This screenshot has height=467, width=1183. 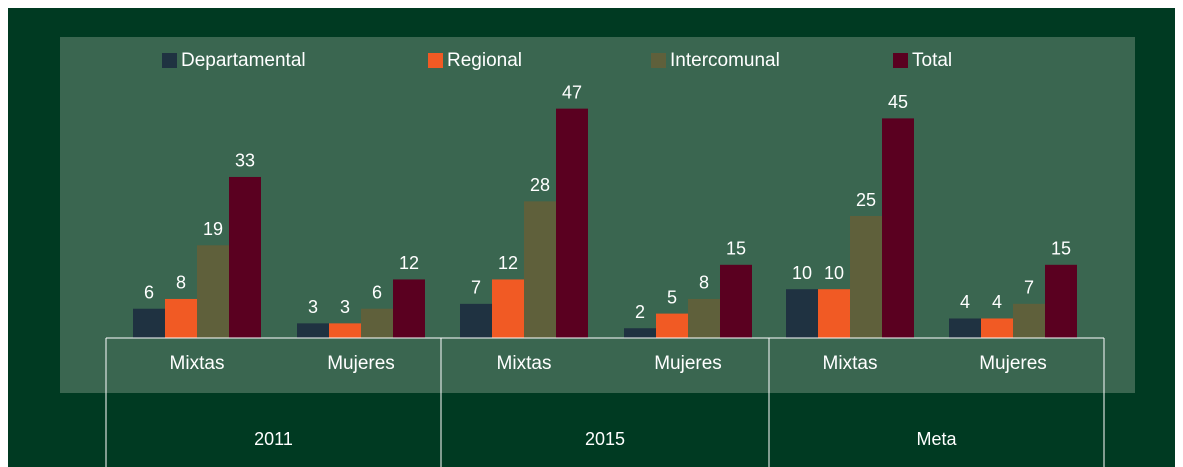 What do you see at coordinates (932, 60) in the screenshot?
I see `legend-label: Total` at bounding box center [932, 60].